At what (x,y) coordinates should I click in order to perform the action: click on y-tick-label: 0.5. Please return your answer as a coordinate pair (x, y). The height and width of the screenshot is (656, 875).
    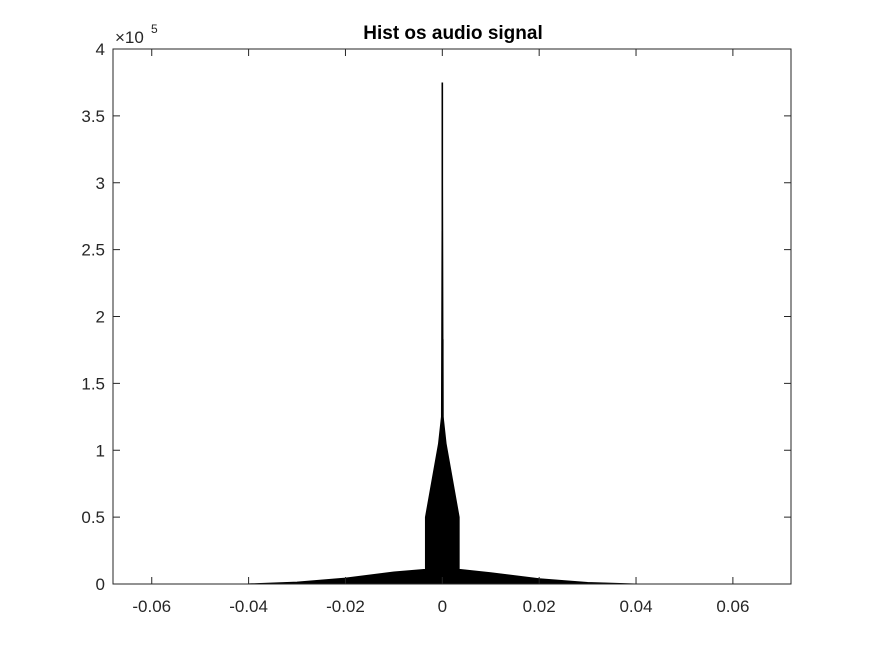
    Looking at the image, I should click on (93, 517).